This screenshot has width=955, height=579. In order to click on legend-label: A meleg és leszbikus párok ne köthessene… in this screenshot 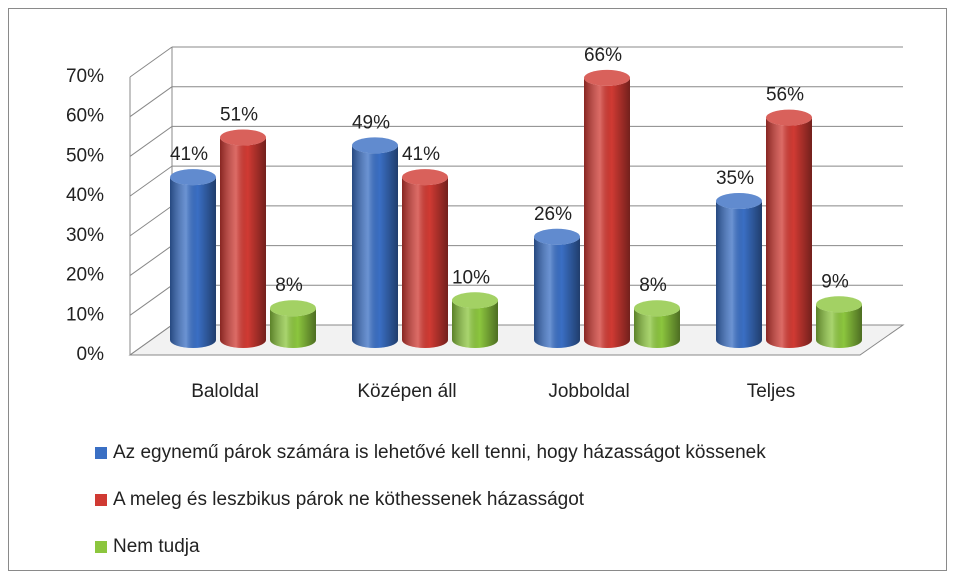, I will do `click(349, 499)`.